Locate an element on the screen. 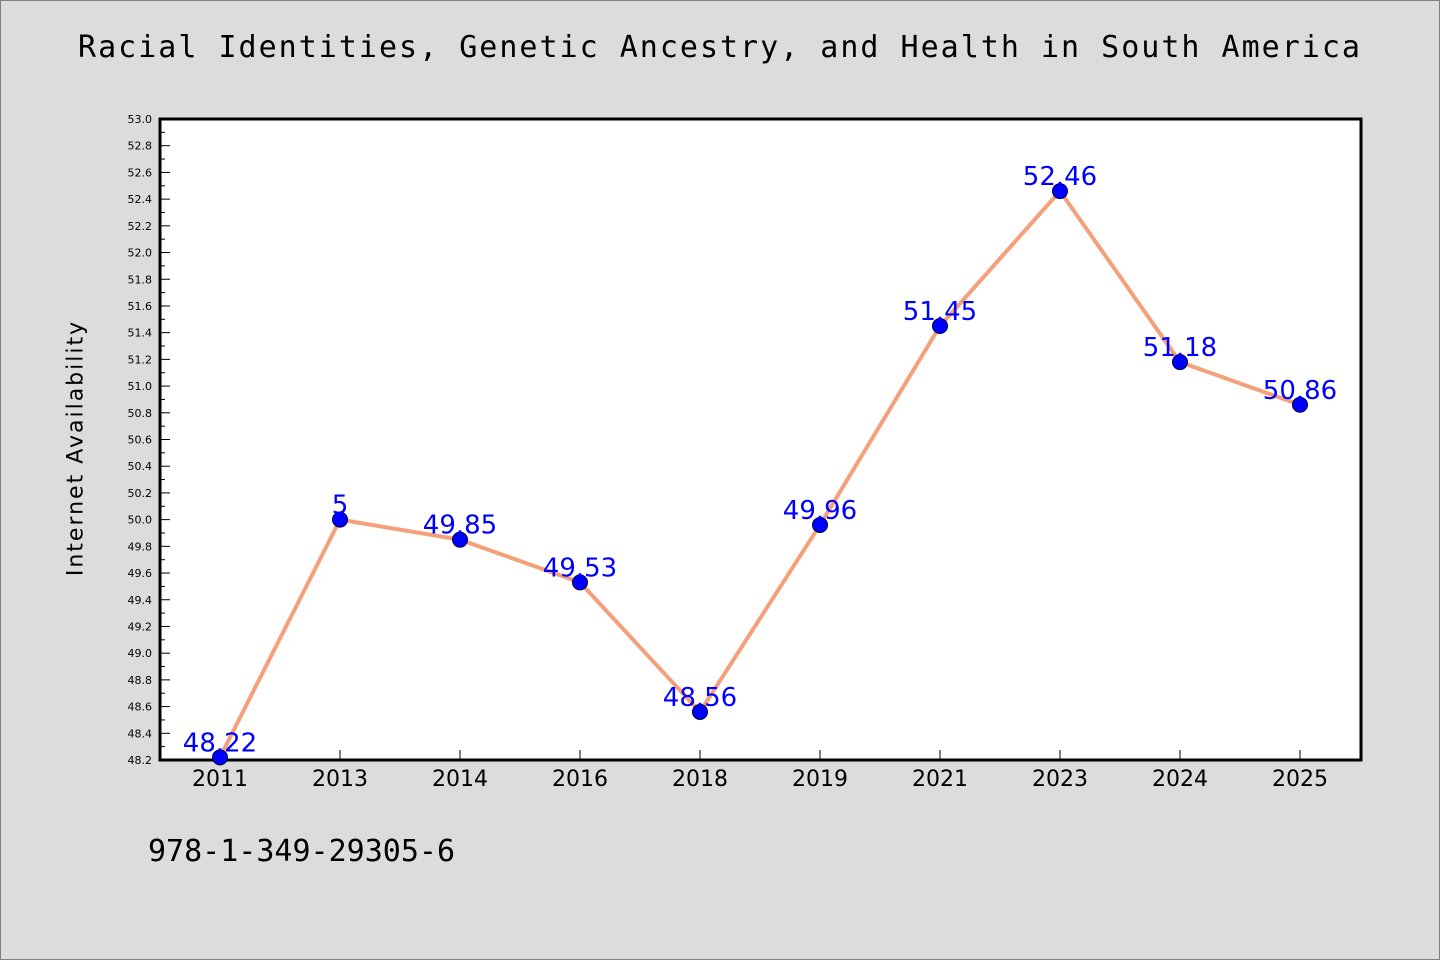 This screenshot has height=960, width=1440. data-label: 48.22 is located at coordinates (220, 743).